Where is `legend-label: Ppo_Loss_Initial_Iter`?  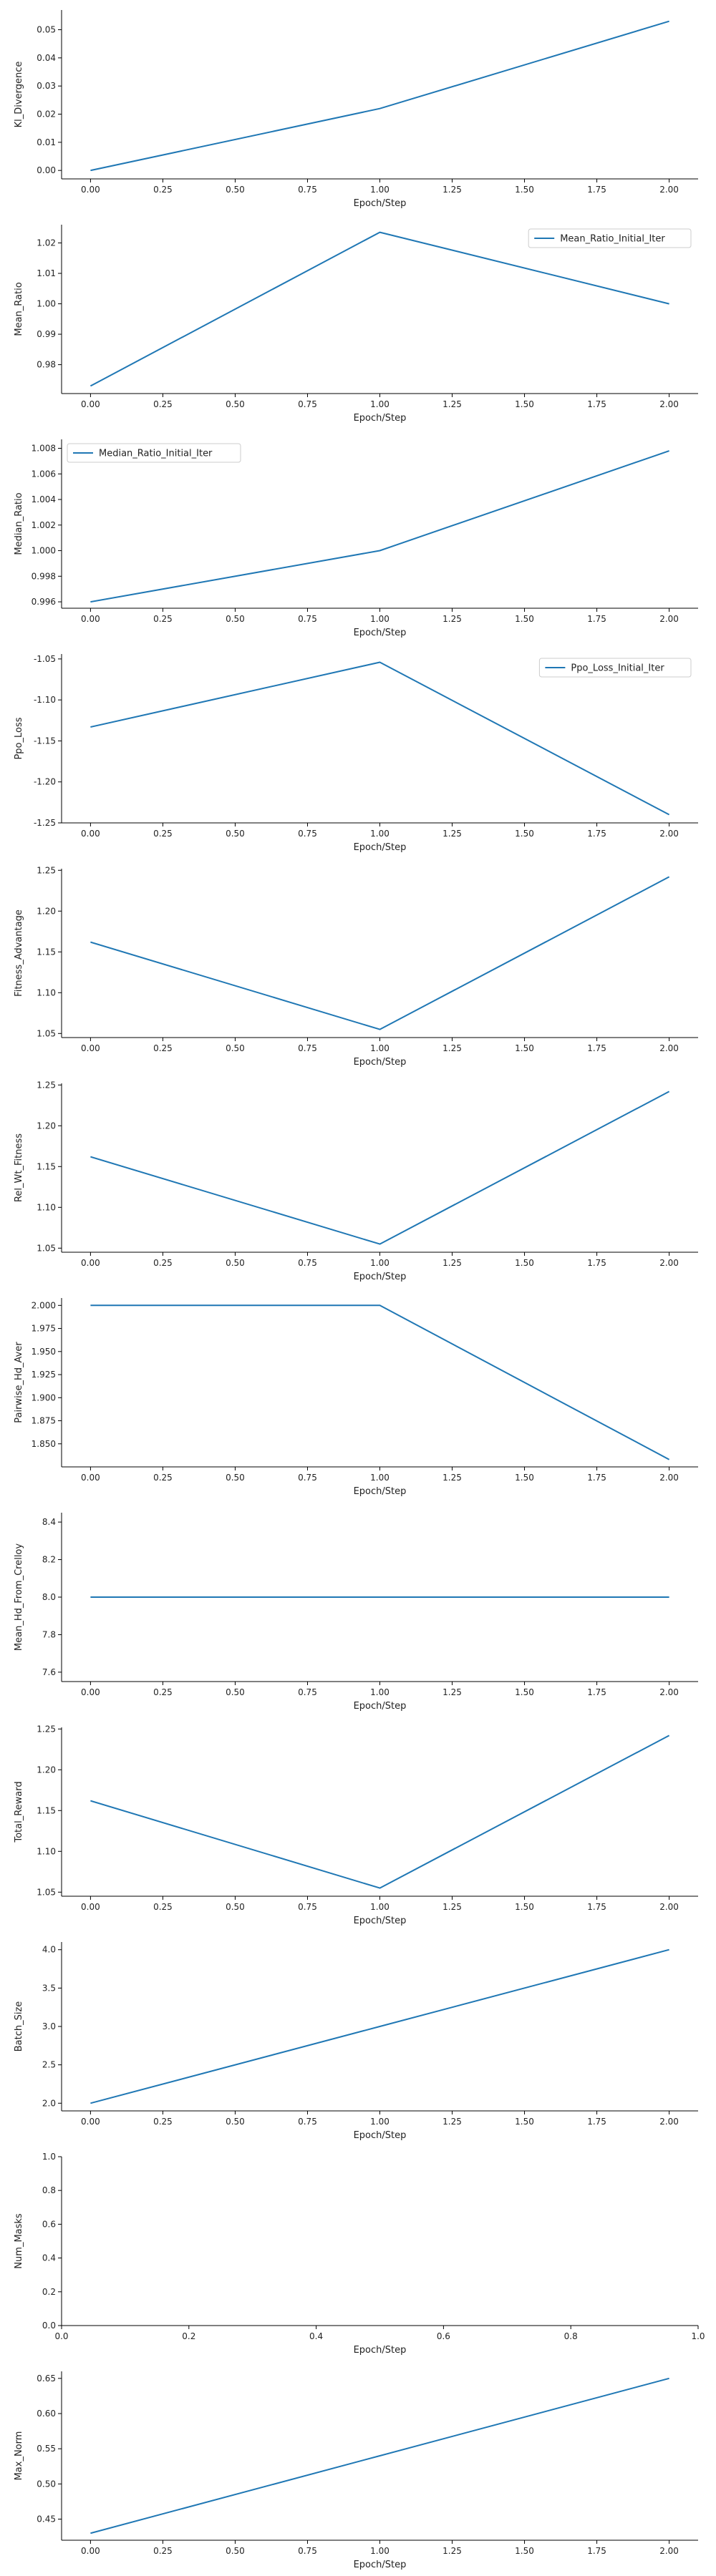
legend-label: Ppo_Loss_Initial_Iter is located at coordinates (617, 668).